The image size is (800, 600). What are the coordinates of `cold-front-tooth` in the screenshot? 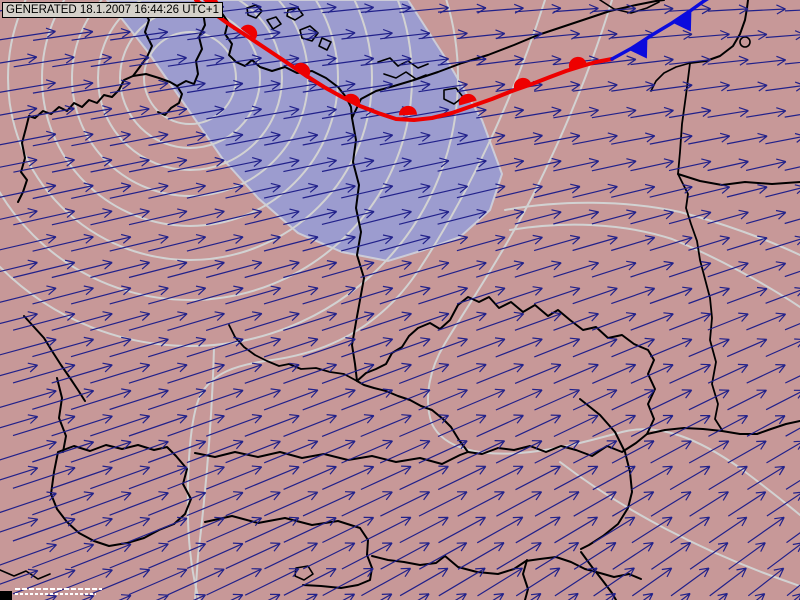 It's located at (638, 48).